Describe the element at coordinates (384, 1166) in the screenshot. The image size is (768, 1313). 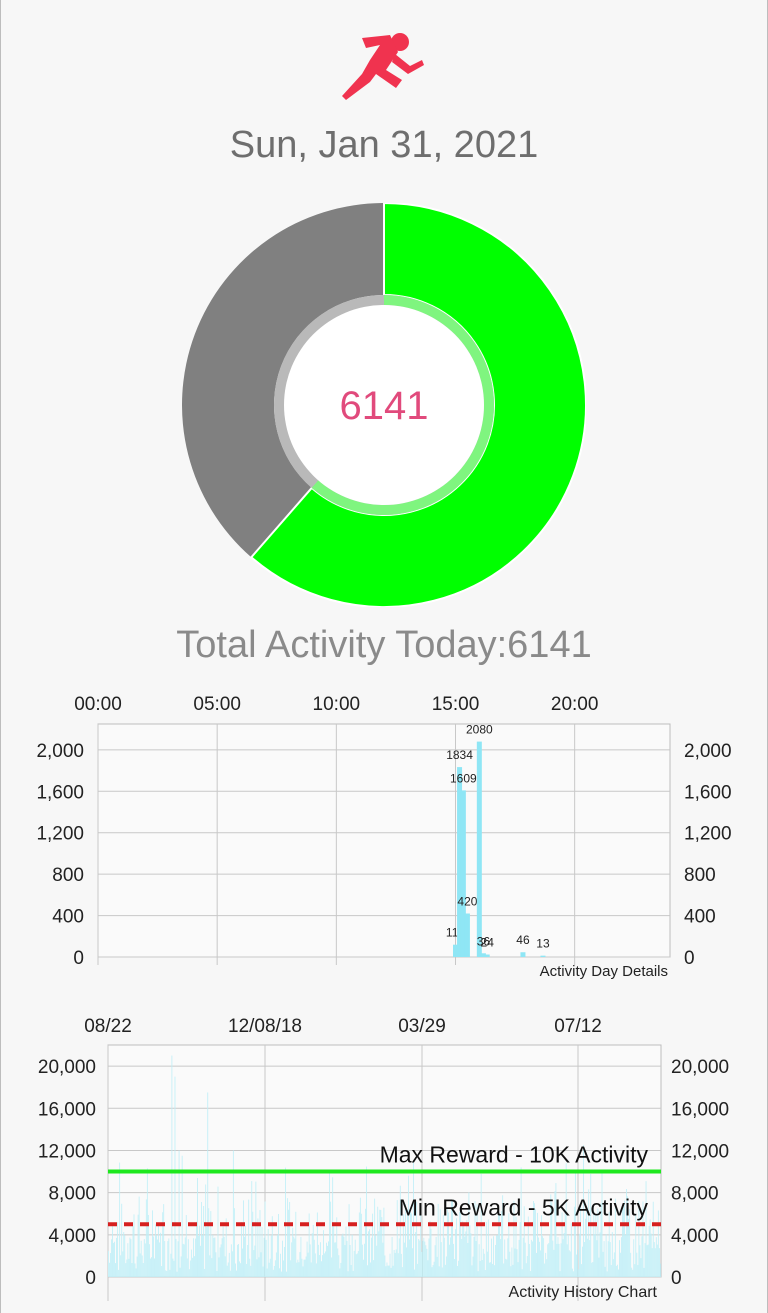
I see `history-chart-bars` at that location.